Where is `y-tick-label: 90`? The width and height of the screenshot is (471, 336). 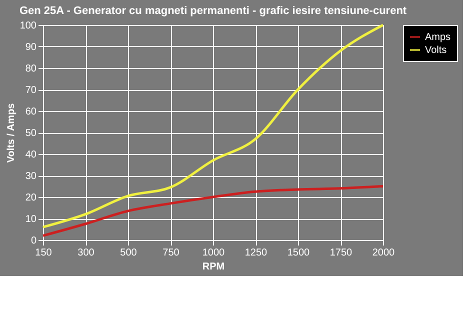 y-tick-label: 90 is located at coordinates (31, 47).